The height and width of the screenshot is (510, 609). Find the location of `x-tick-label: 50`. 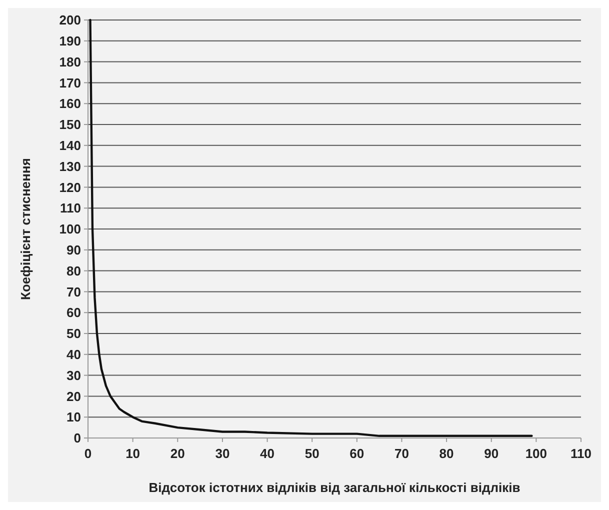

x-tick-label: 50 is located at coordinates (312, 453).